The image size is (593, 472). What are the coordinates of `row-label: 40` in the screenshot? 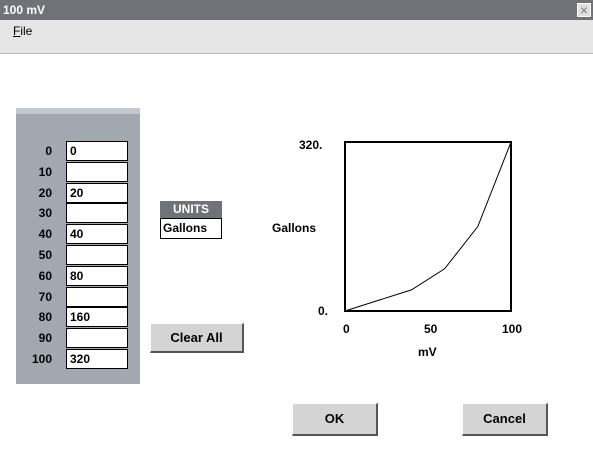 It's located at (45, 234).